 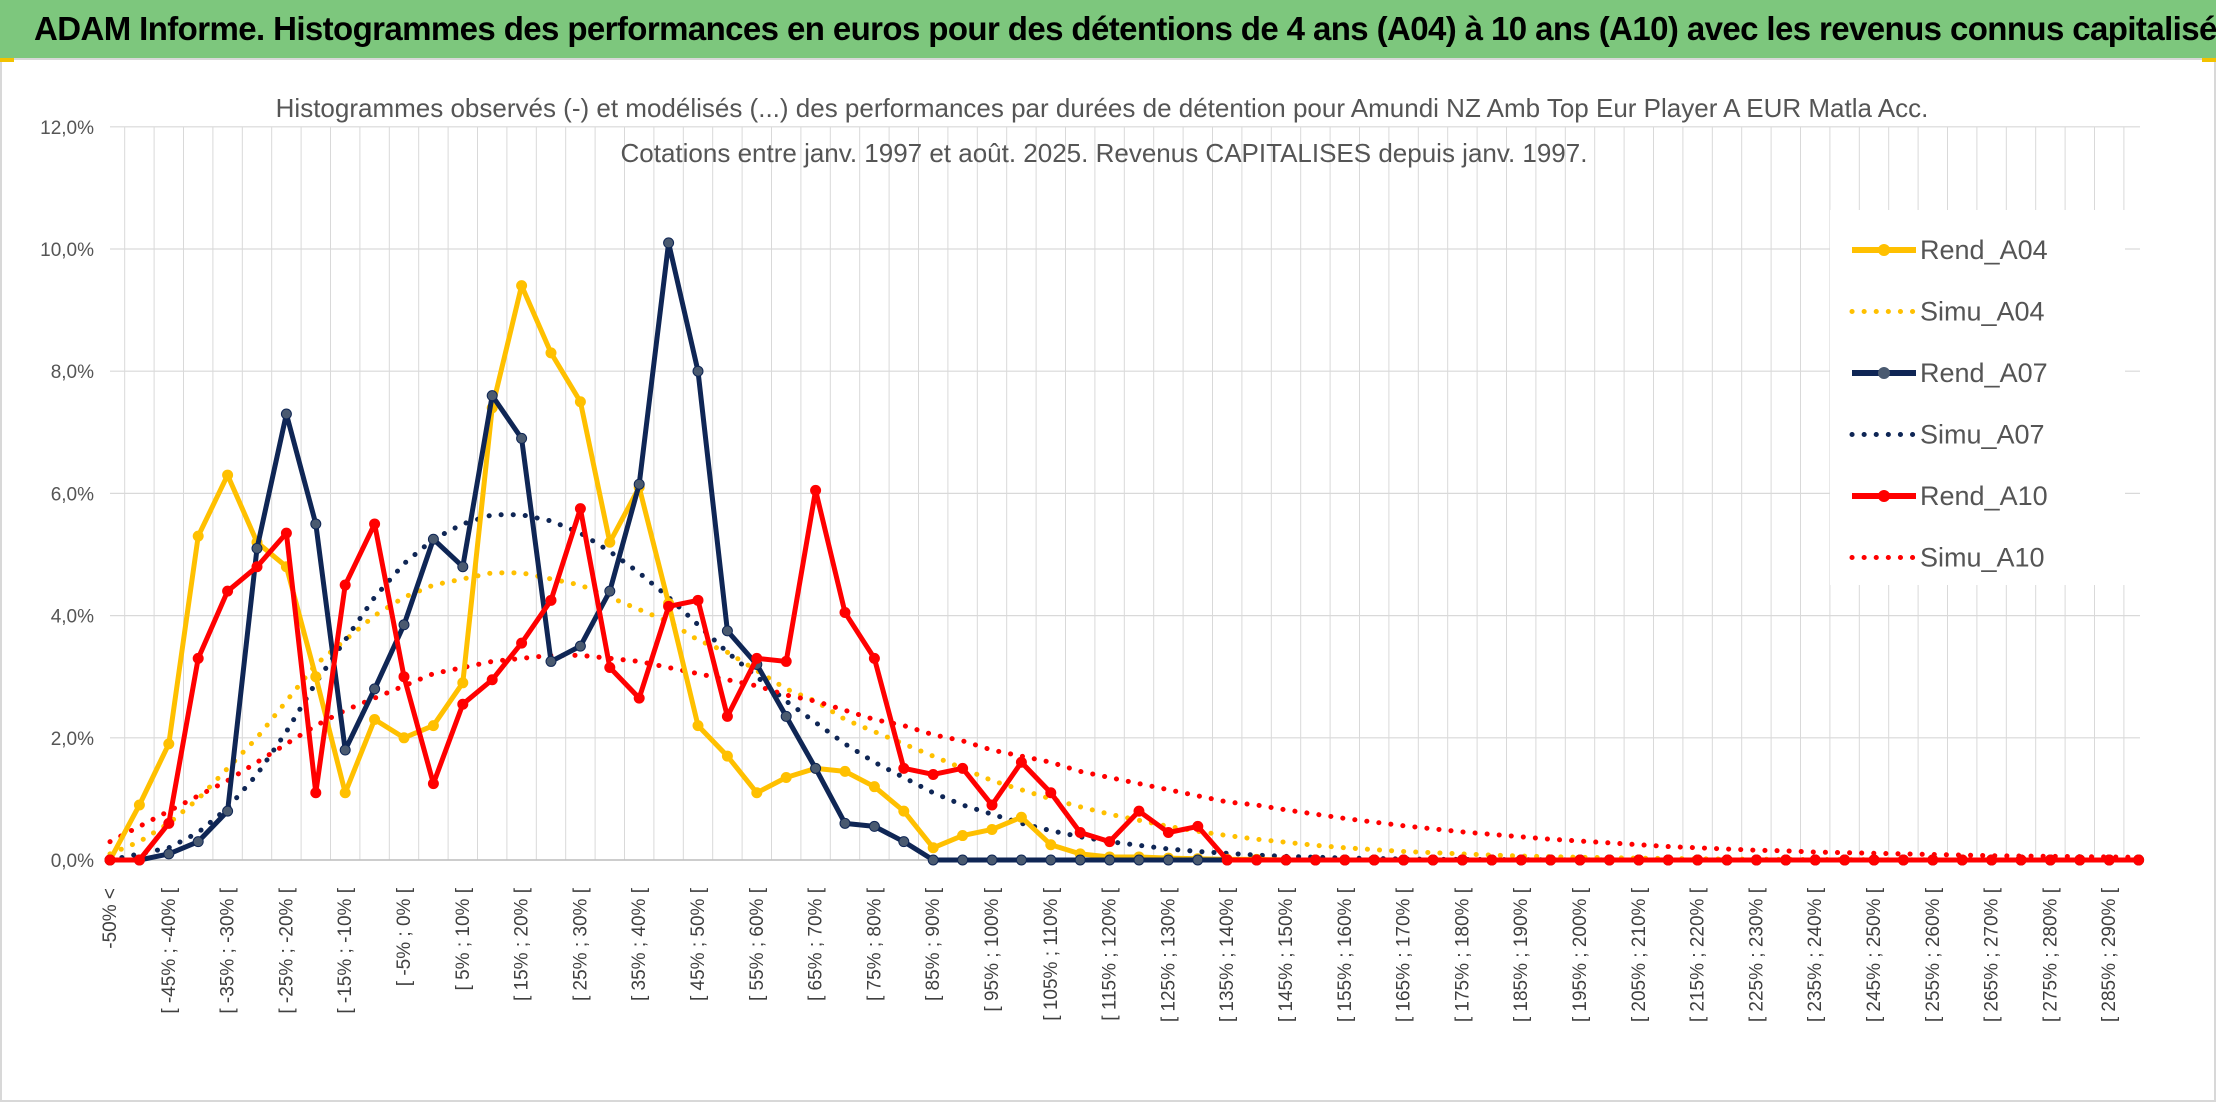 What do you see at coordinates (874, 944) in the screenshot?
I see `x-tick-label: [ 75% ; 80% [` at bounding box center [874, 944].